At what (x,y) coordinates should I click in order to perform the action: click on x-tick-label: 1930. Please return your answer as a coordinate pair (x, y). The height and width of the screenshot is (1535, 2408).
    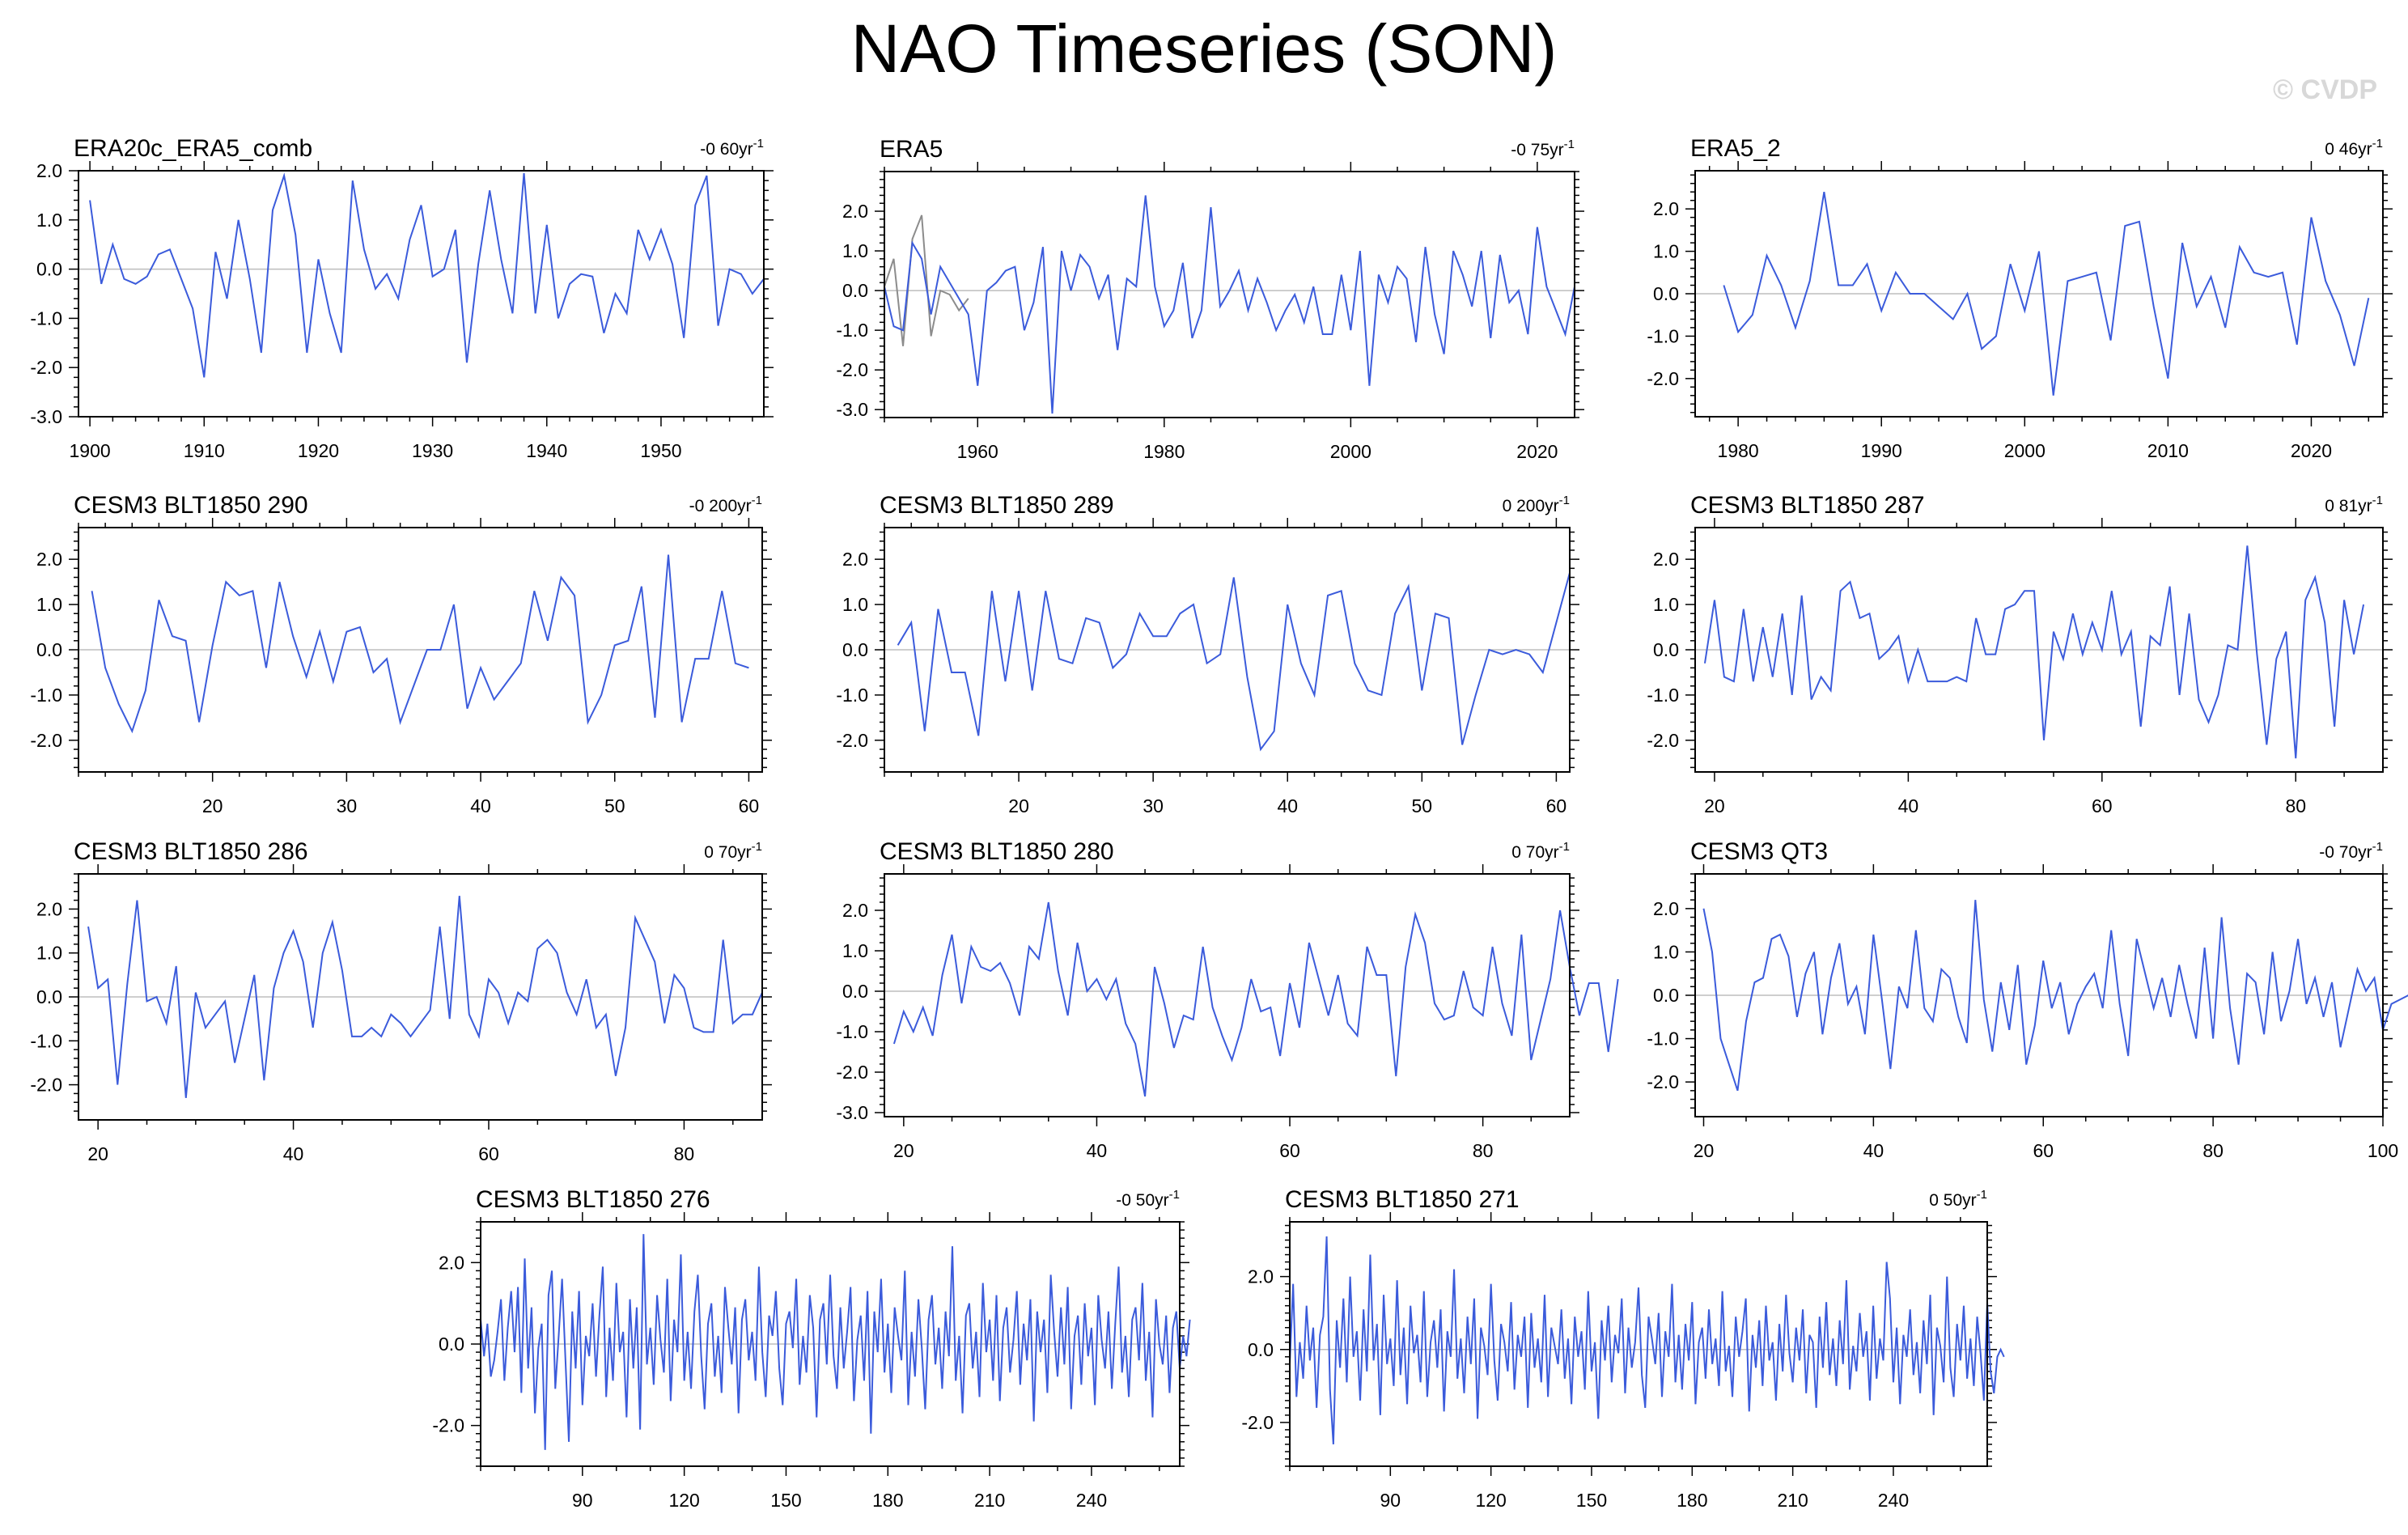
    Looking at the image, I should click on (432, 451).